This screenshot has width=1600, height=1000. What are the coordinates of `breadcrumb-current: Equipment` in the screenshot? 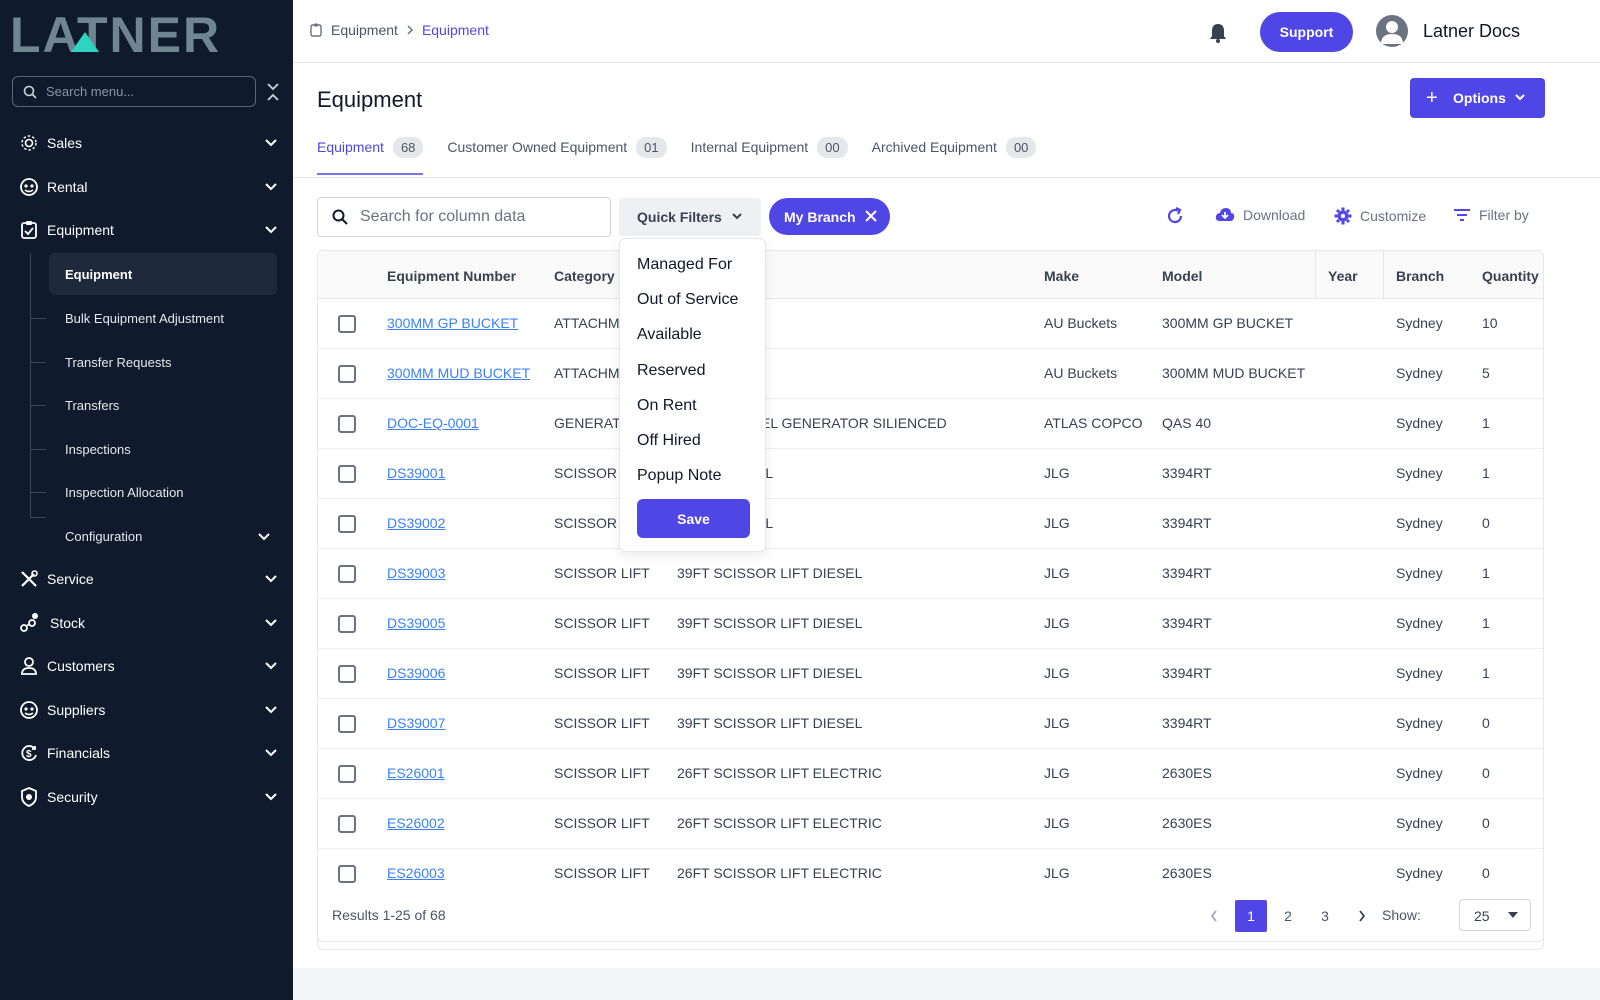 It's located at (455, 30).